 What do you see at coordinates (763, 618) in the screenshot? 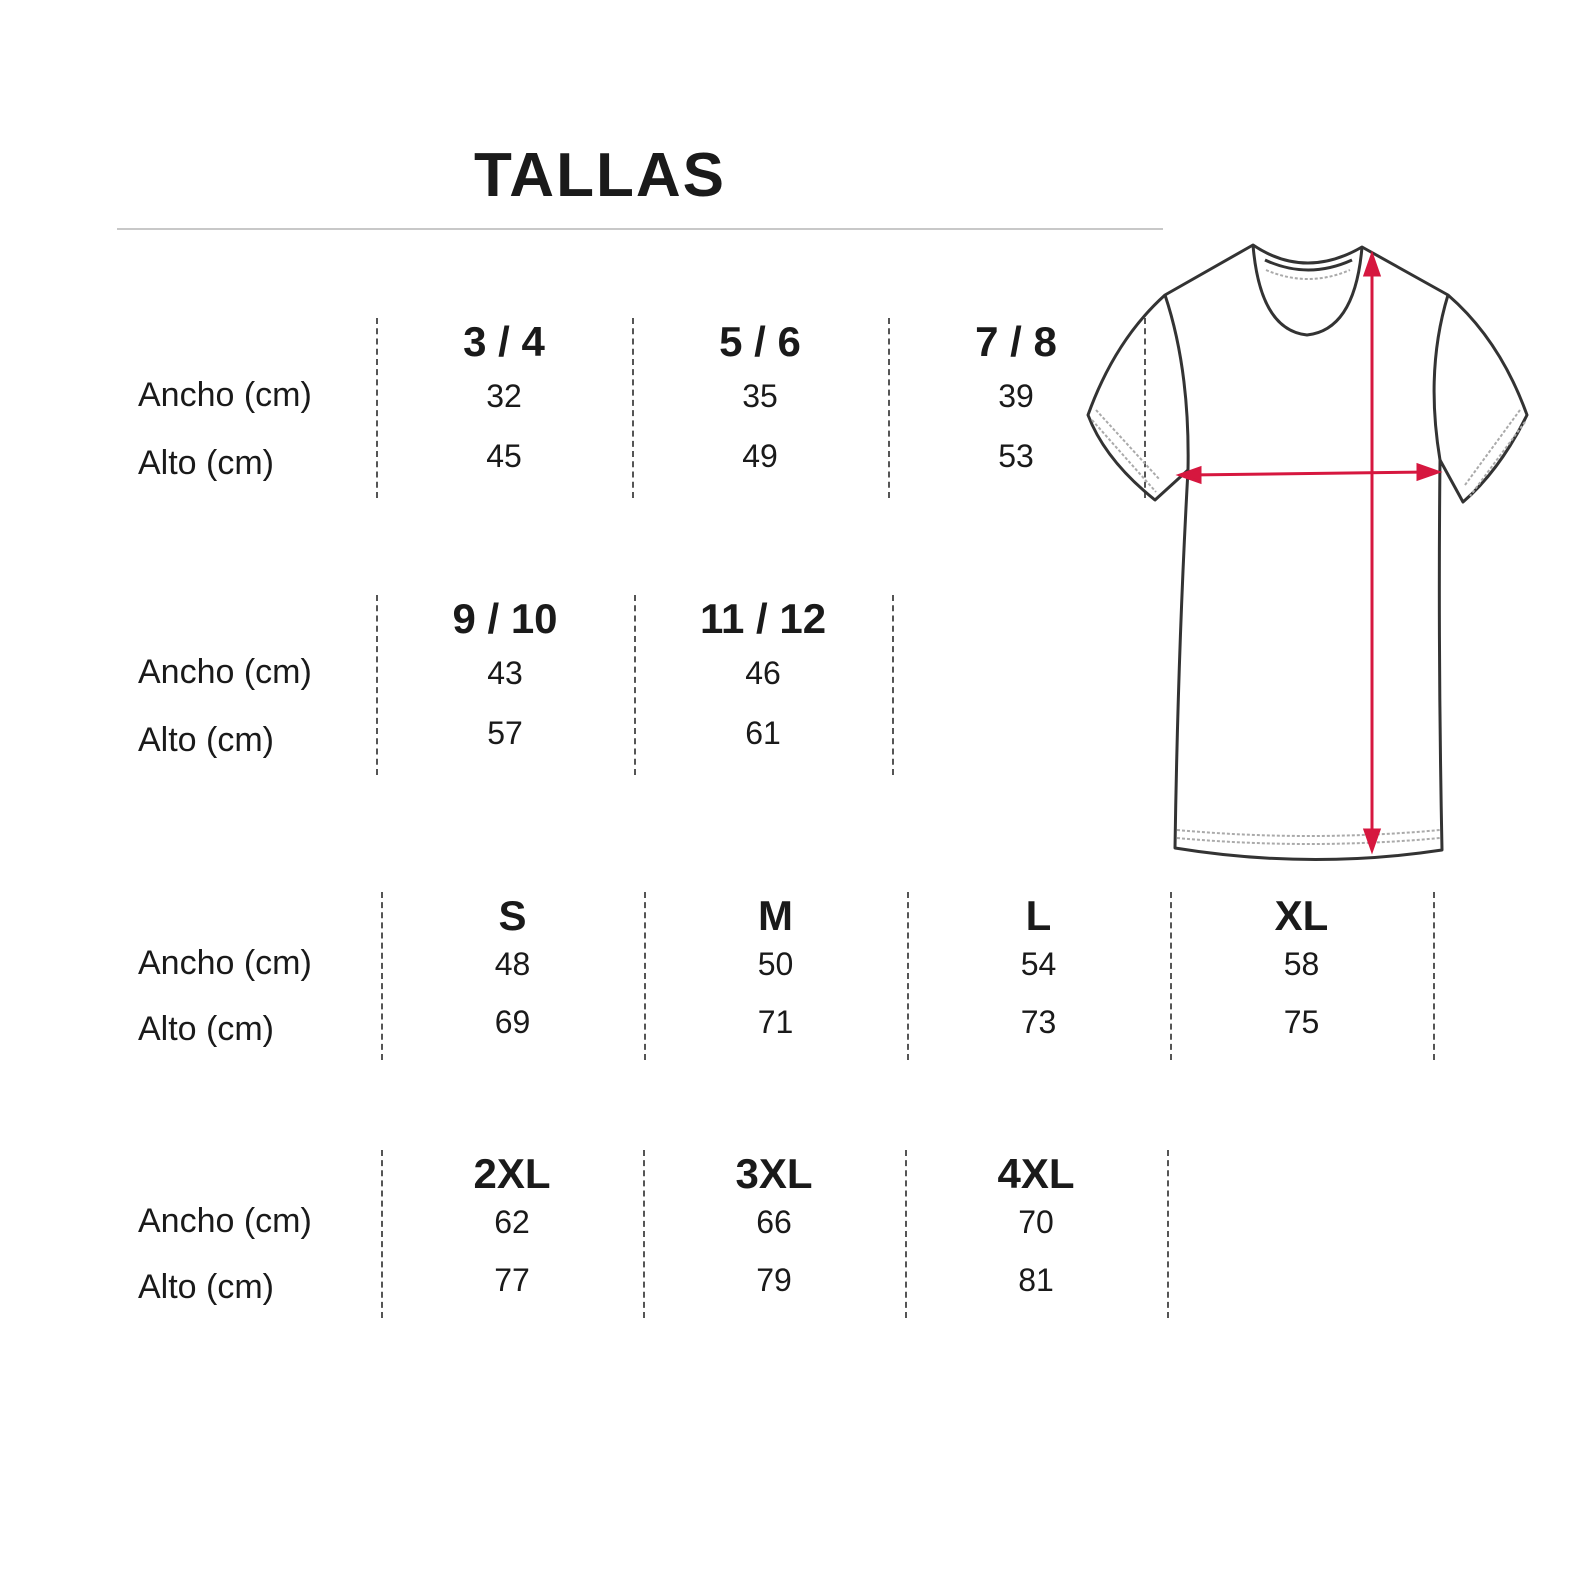
I see `size-header: 11 / 12` at bounding box center [763, 618].